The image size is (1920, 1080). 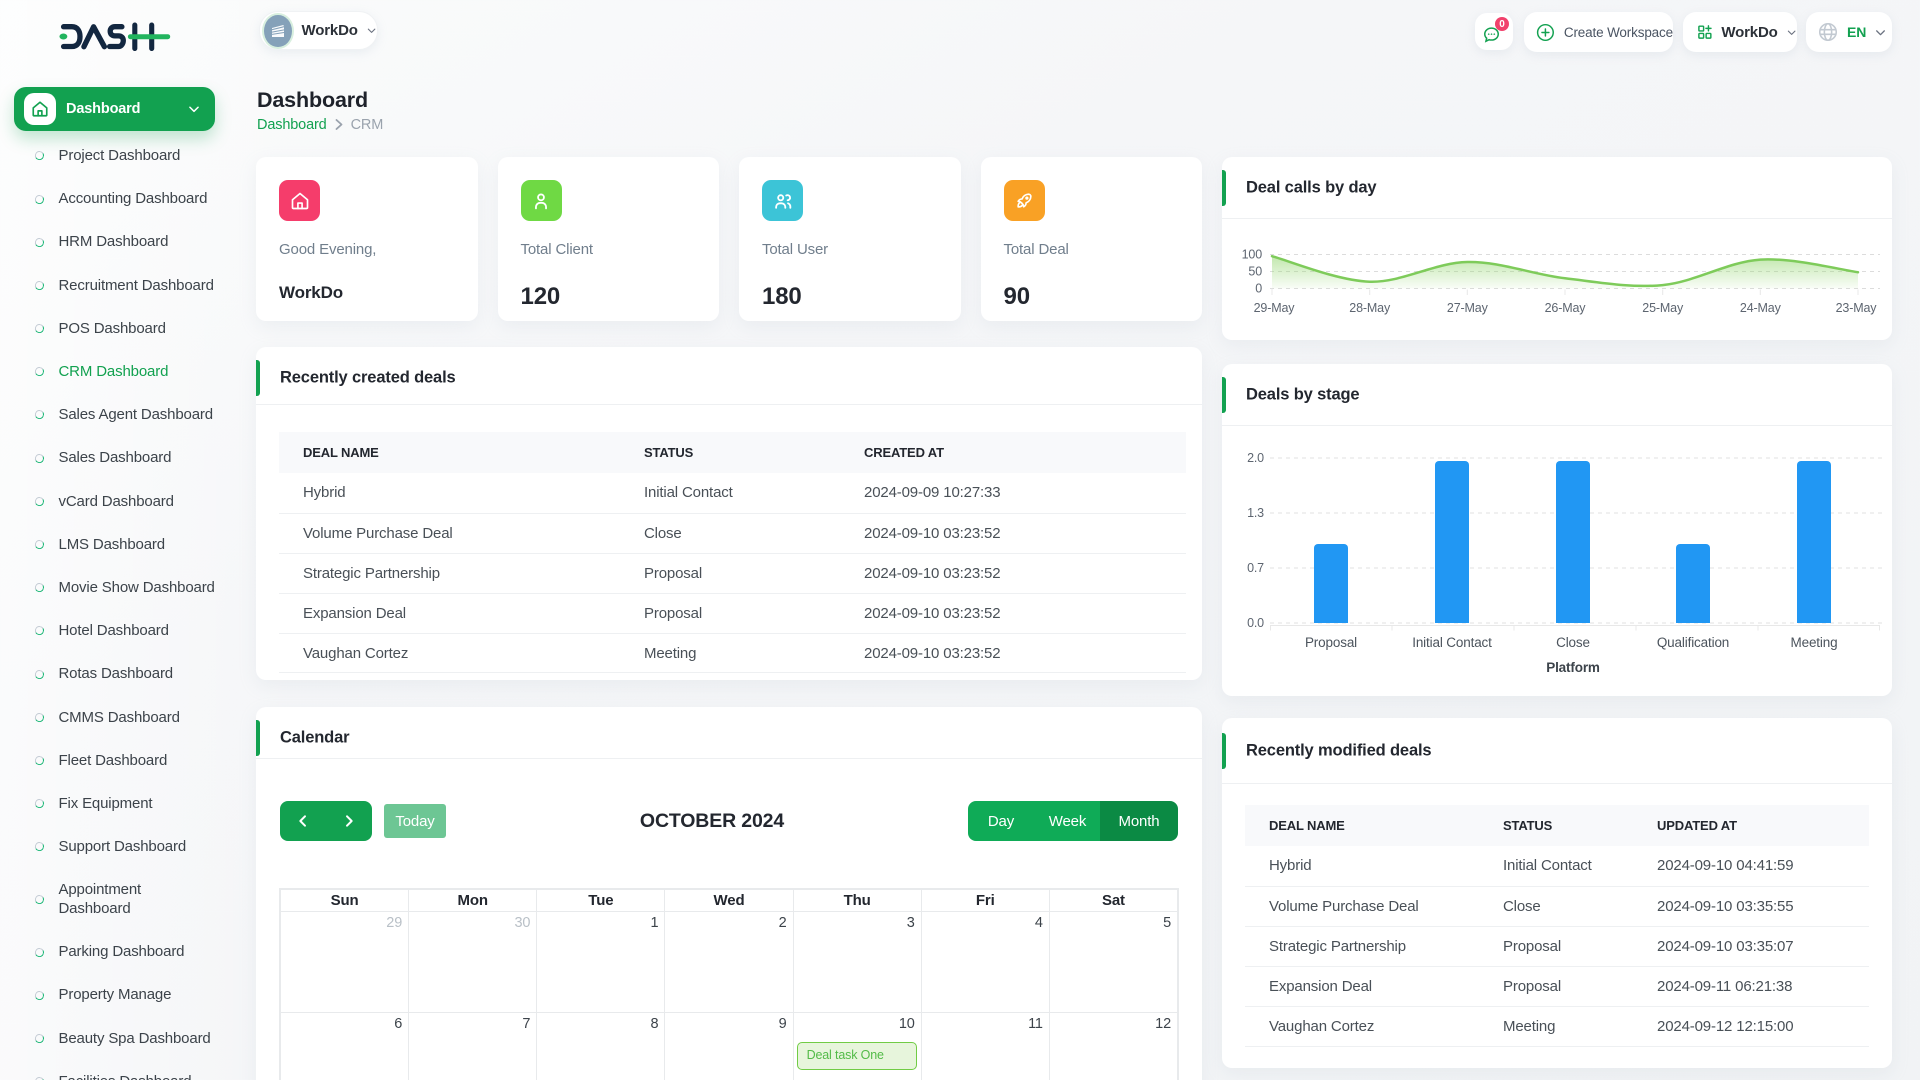 What do you see at coordinates (1663, 308) in the screenshot?
I see `svg-text: 25-May` at bounding box center [1663, 308].